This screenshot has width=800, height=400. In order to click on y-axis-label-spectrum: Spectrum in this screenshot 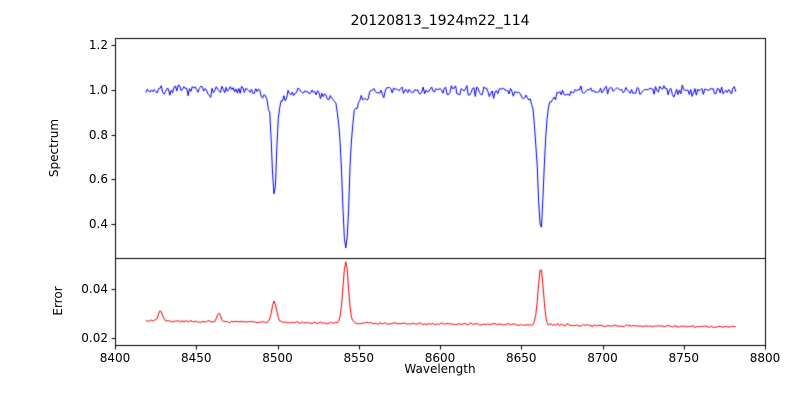, I will do `click(54, 148)`.